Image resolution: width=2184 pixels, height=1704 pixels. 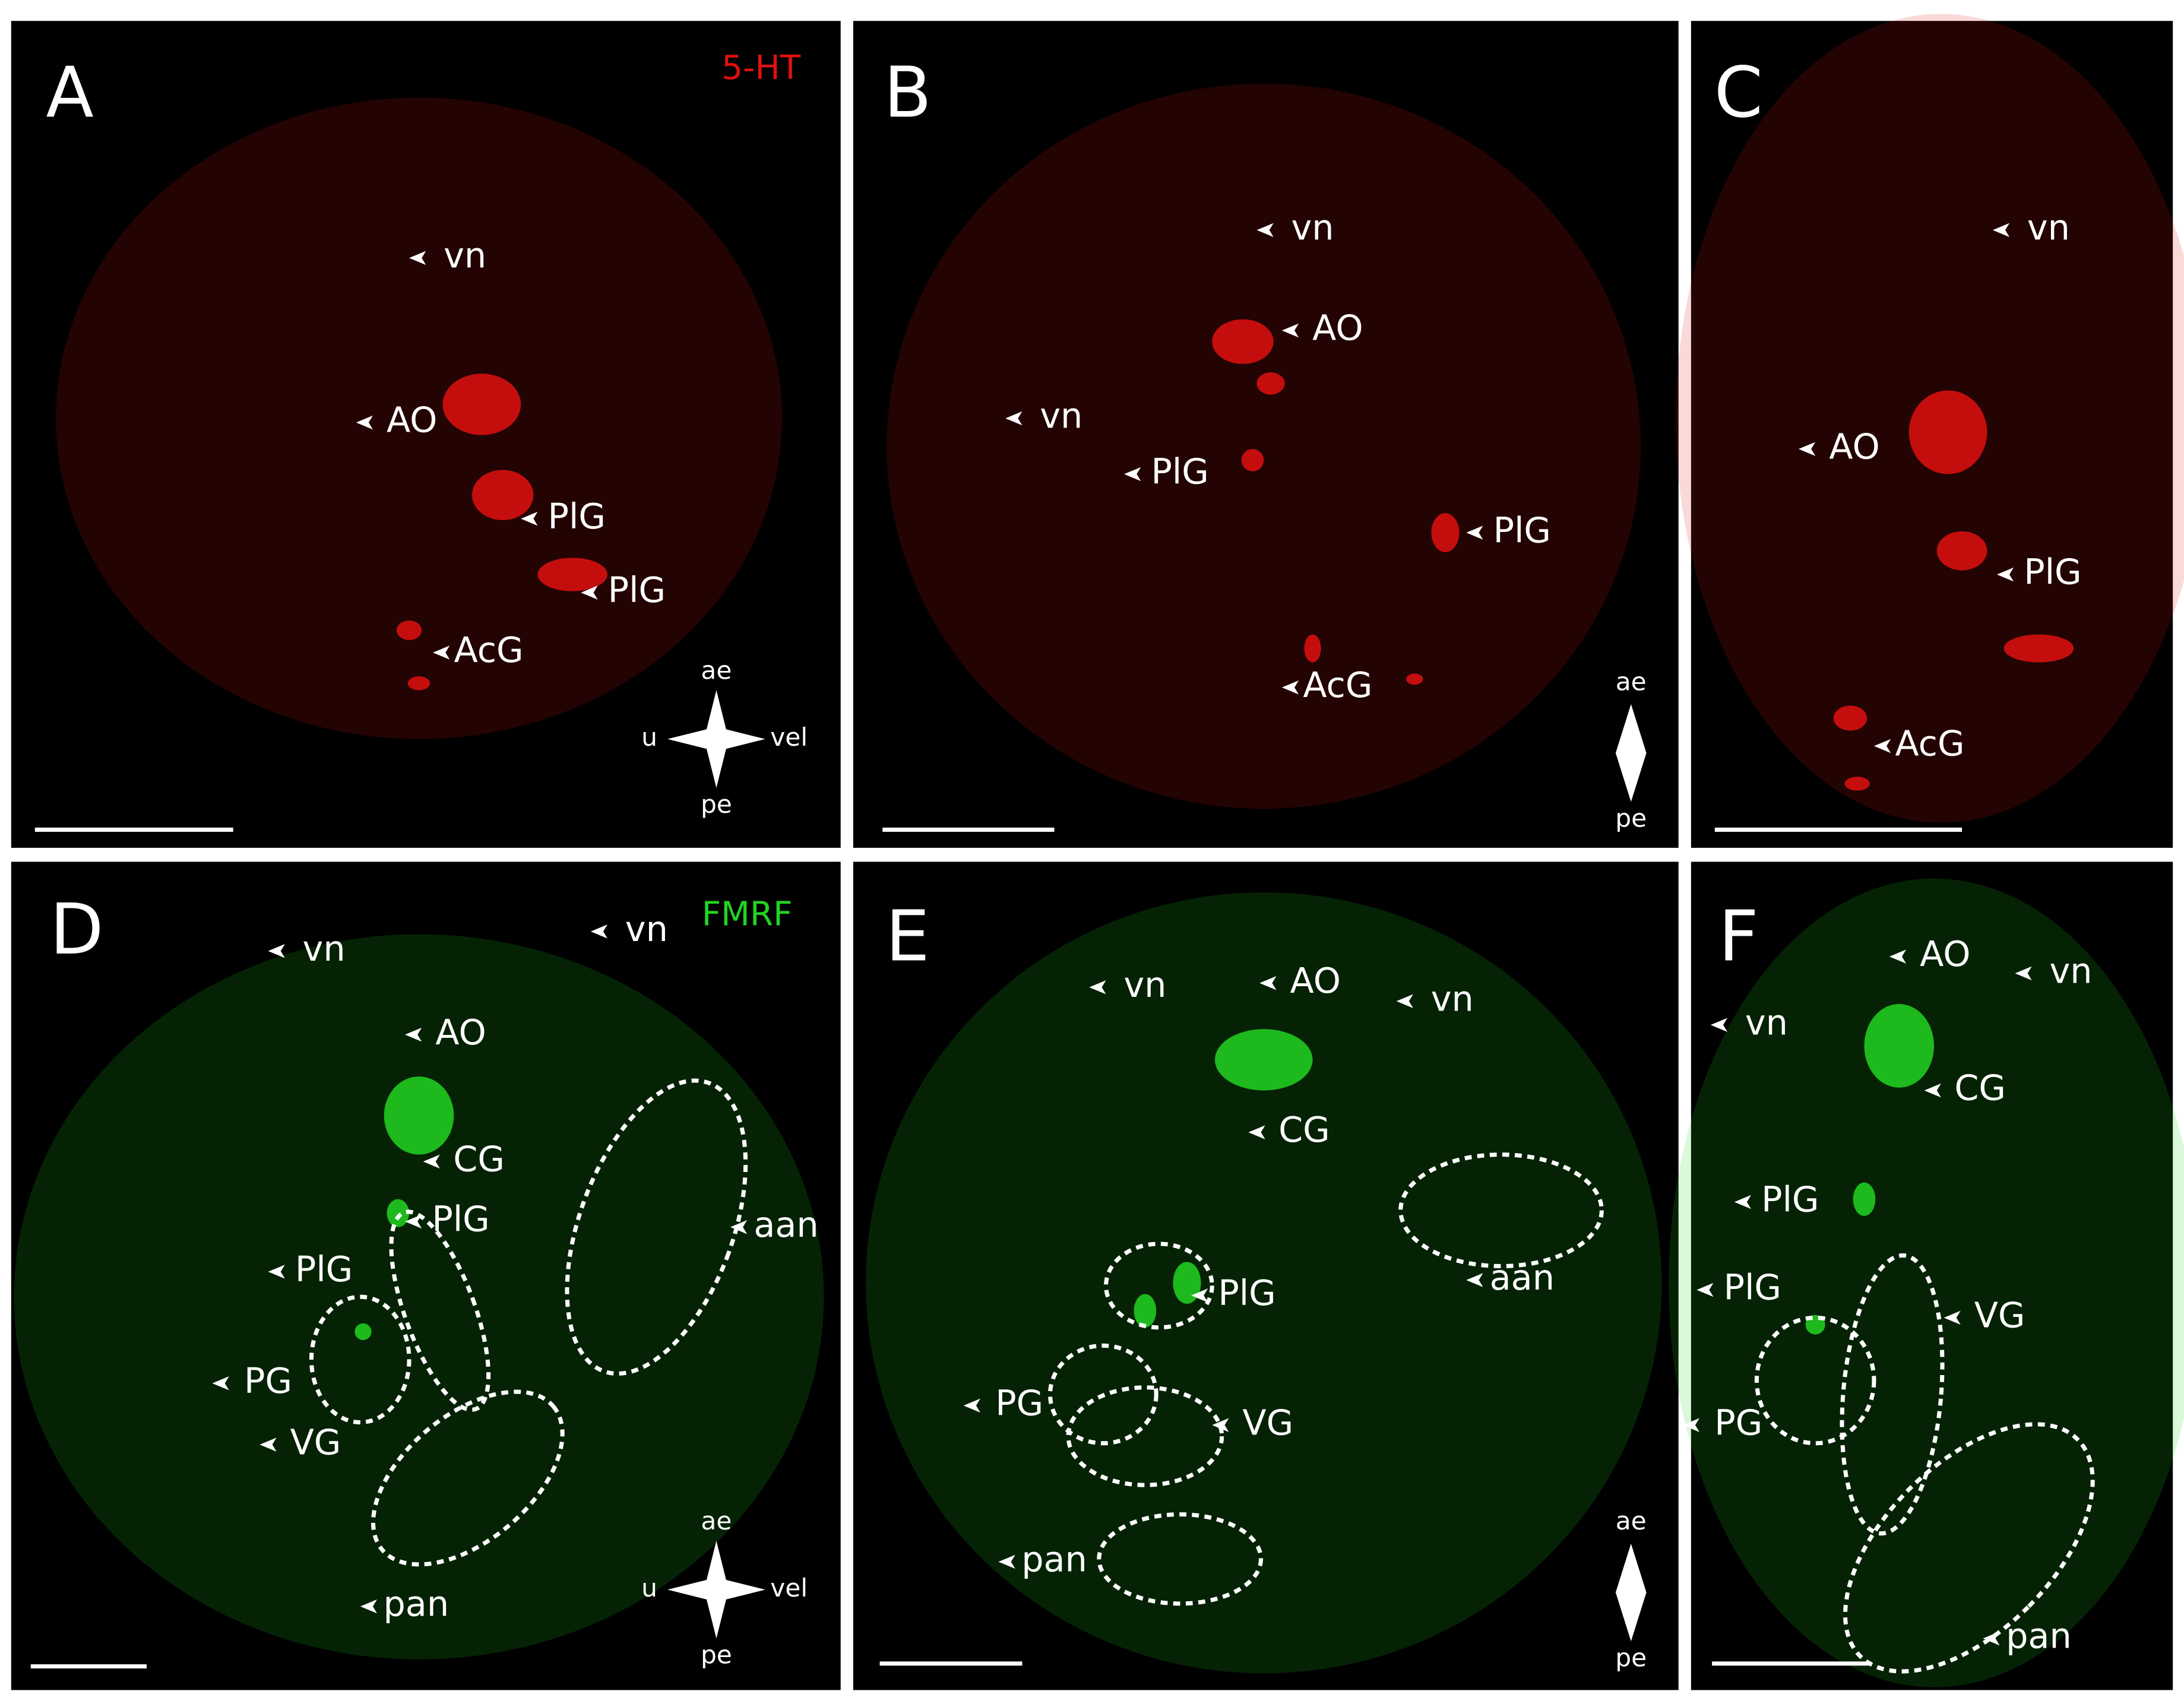 What do you see at coordinates (1739, 937) in the screenshot?
I see `panel-letter: F` at bounding box center [1739, 937].